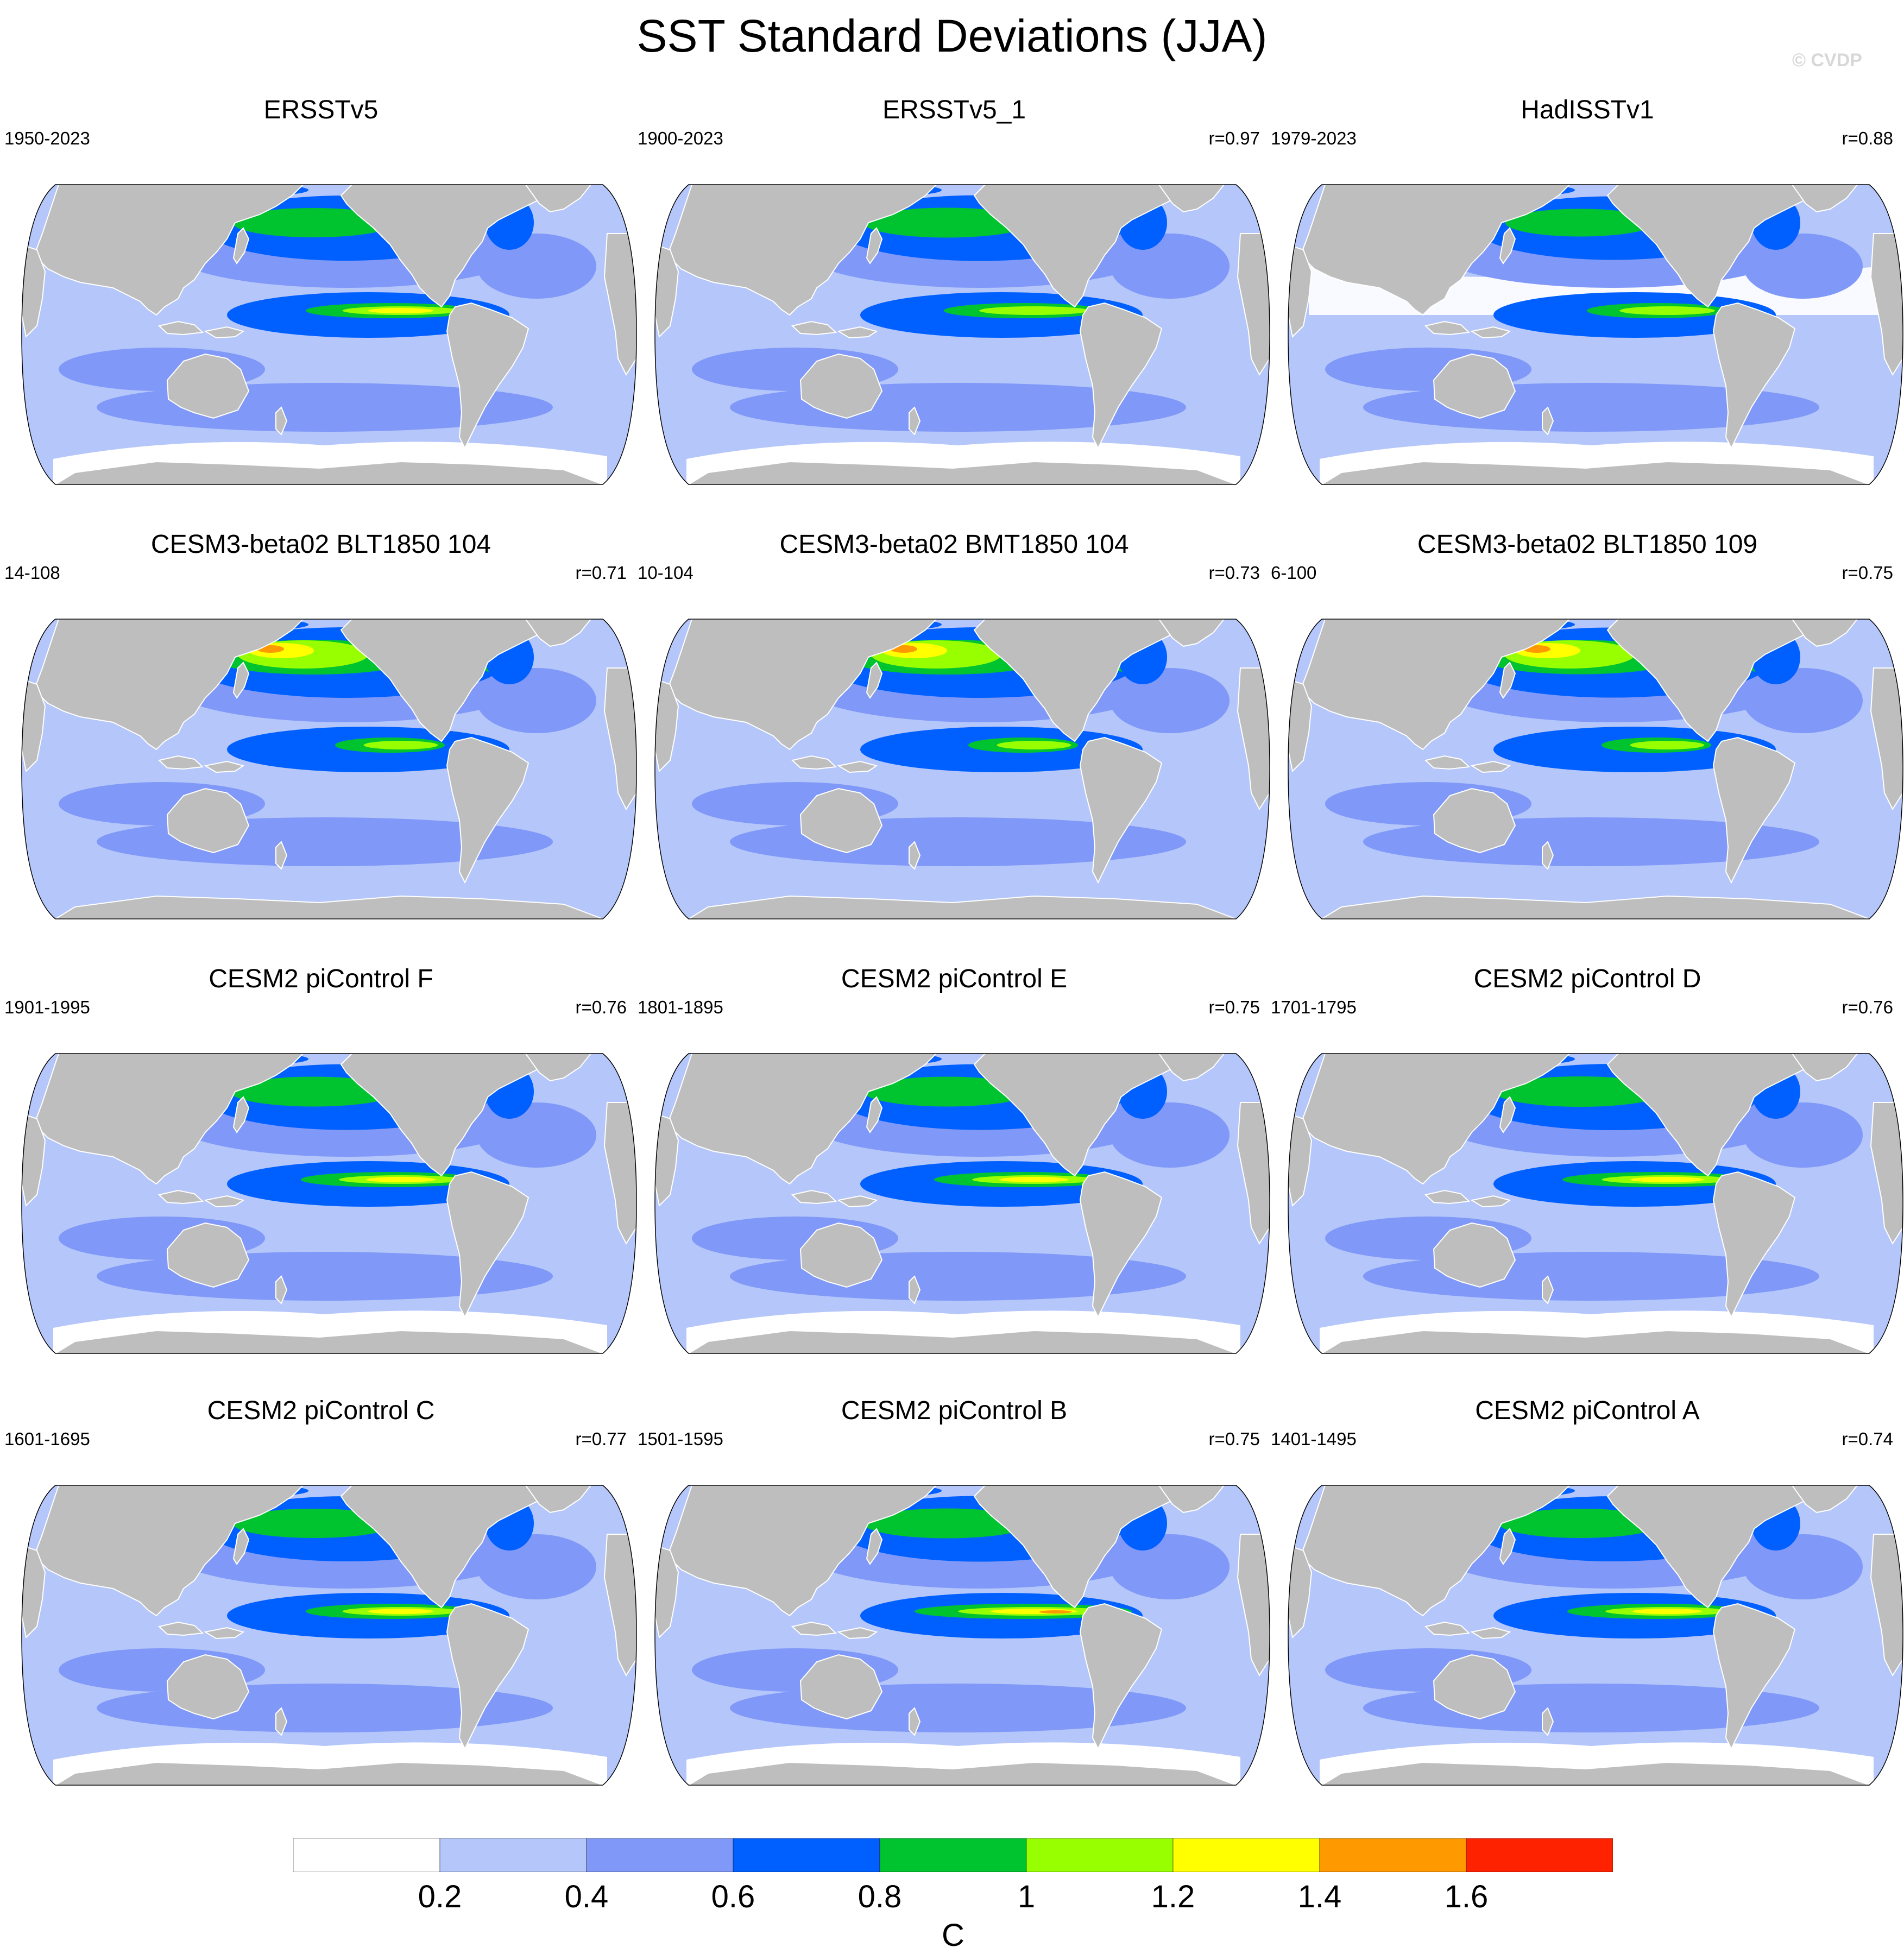 This screenshot has width=1904, height=1960. I want to click on panel-correlation: r=0.77, so click(601, 1439).